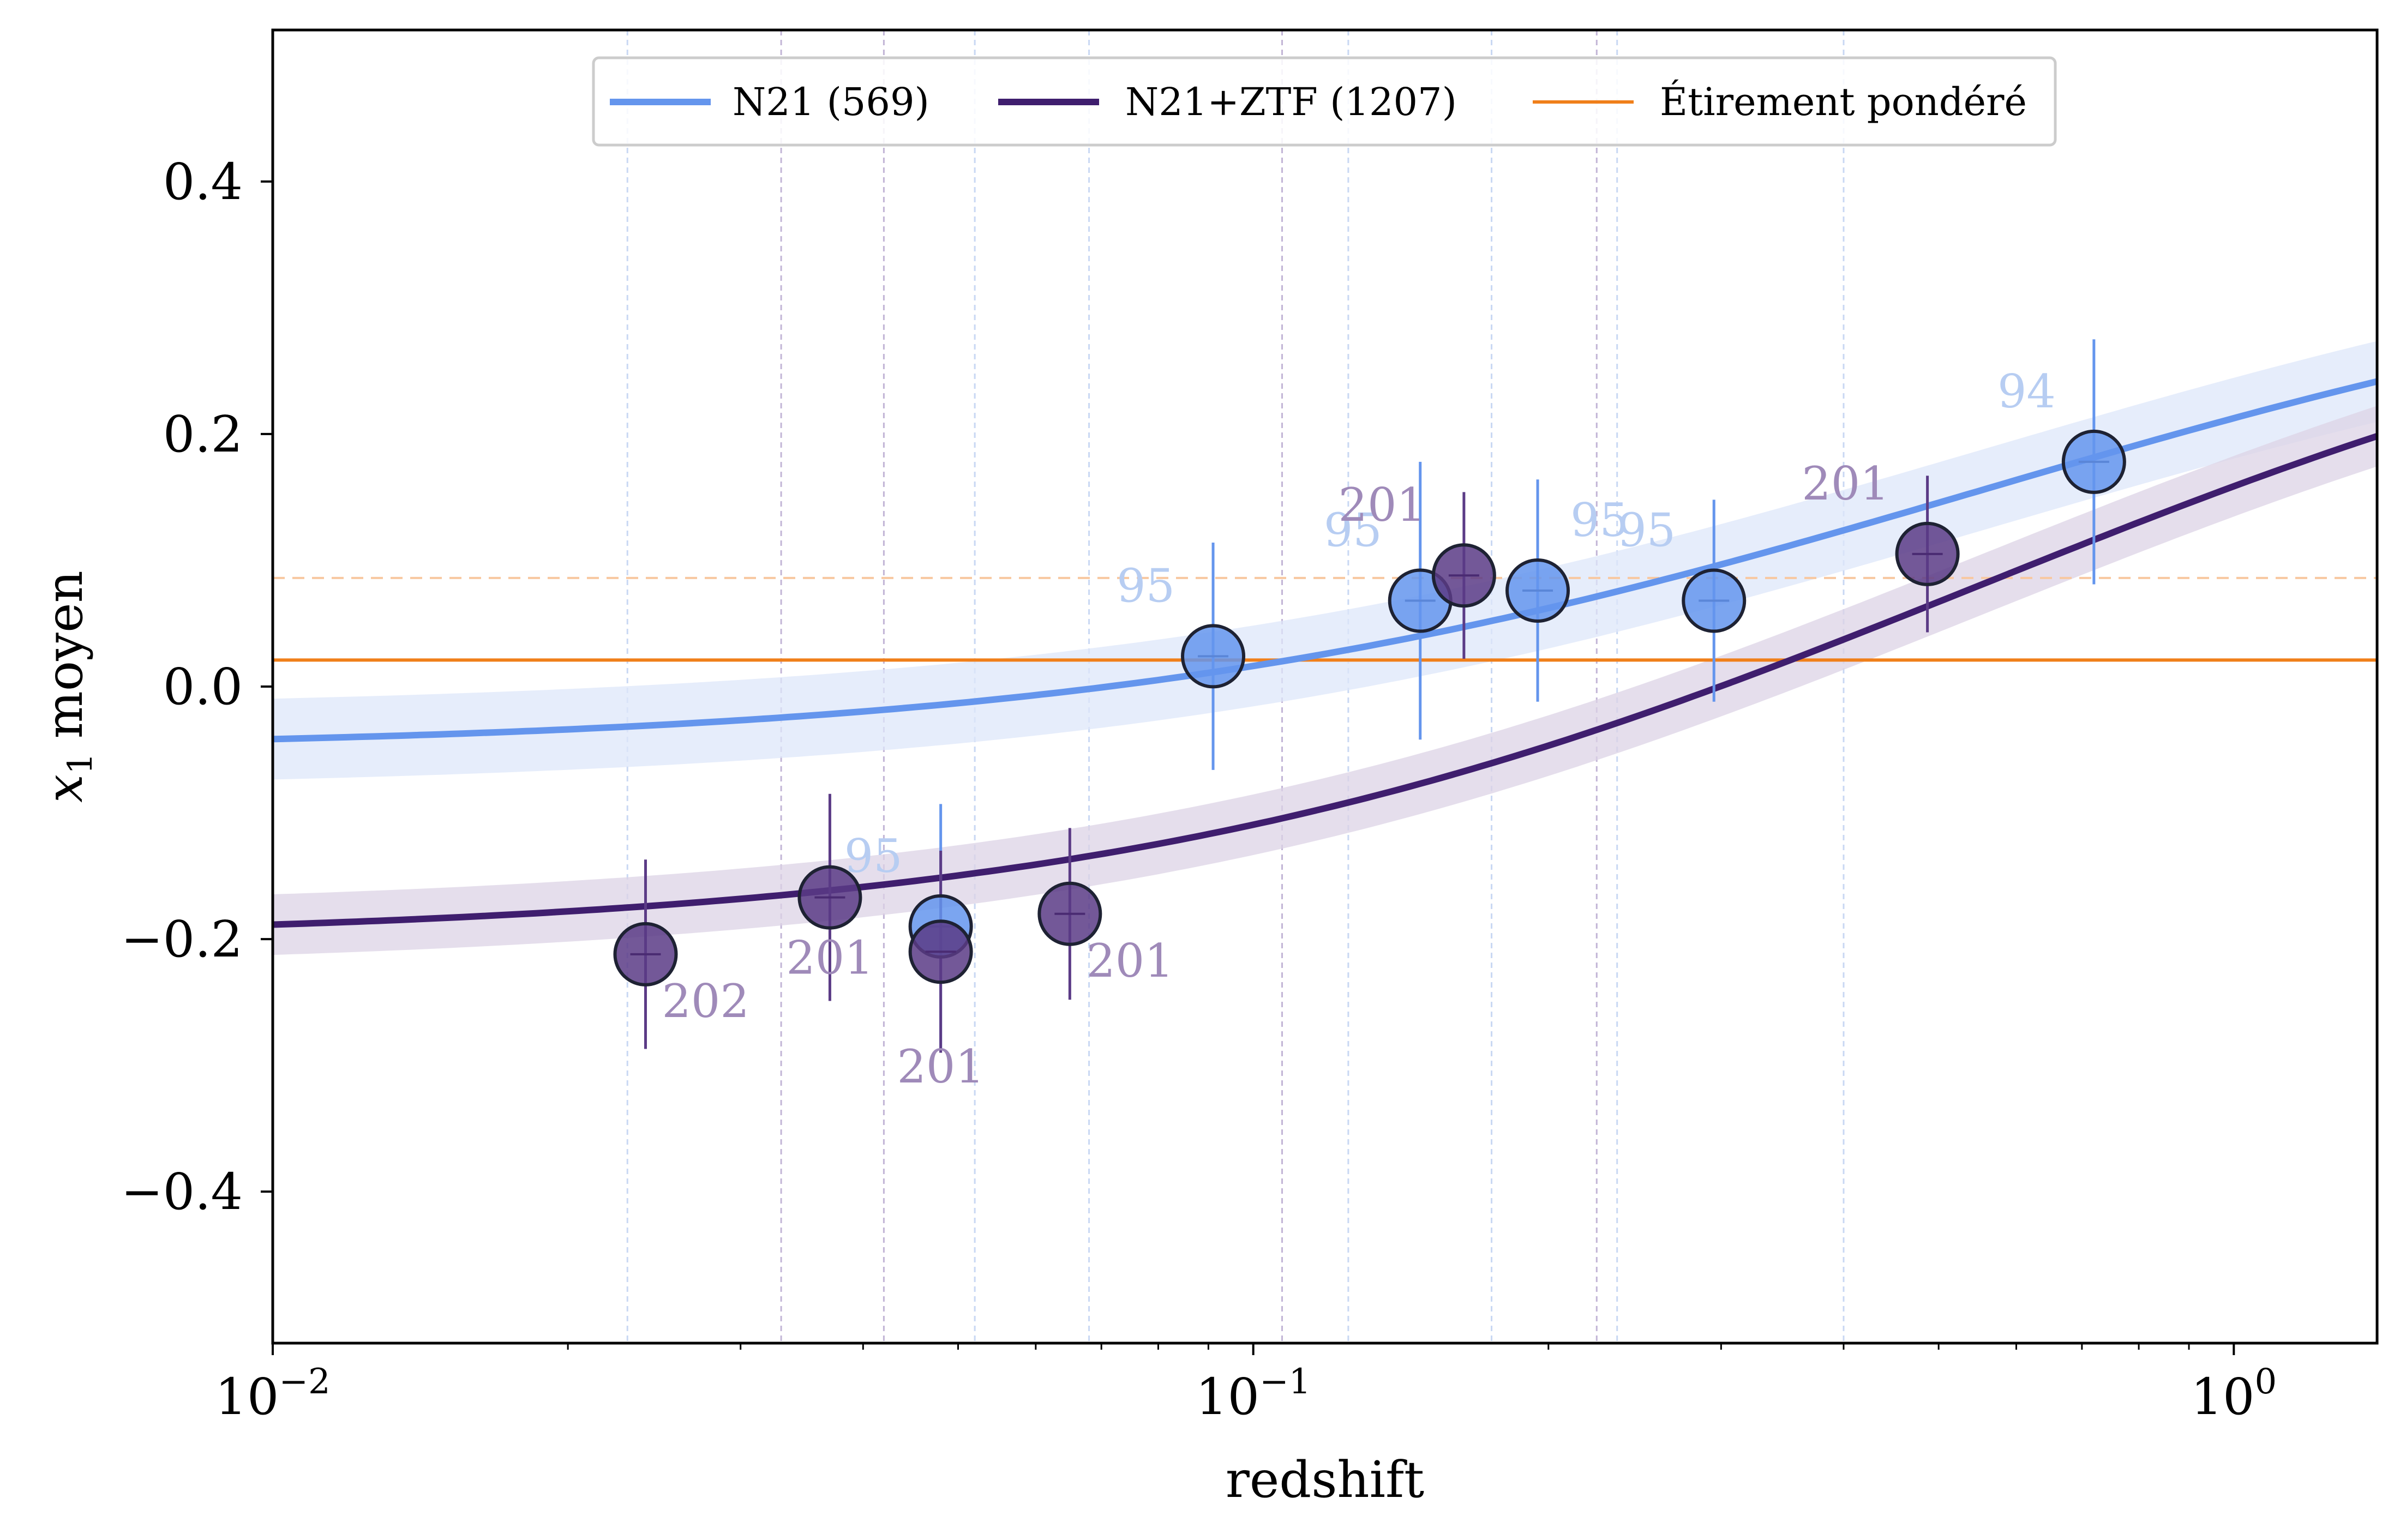 Image resolution: width=2400 pixels, height=1540 pixels. Describe the element at coordinates (2234, 1394) in the screenshot. I see `x-tick-label: 10⁰` at that location.